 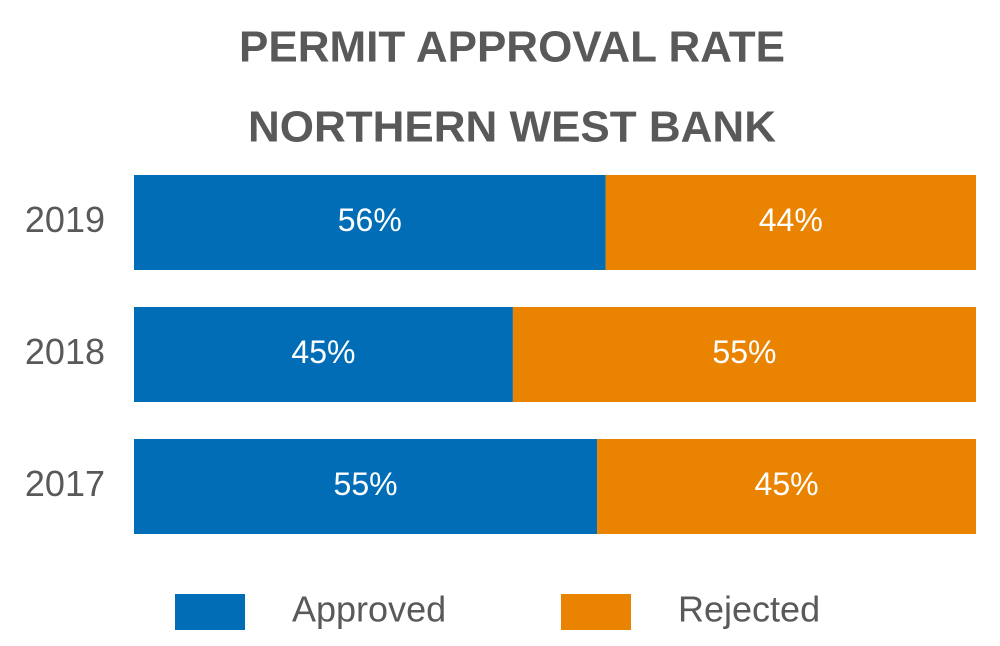 I want to click on value-label: 56%, so click(x=370, y=220).